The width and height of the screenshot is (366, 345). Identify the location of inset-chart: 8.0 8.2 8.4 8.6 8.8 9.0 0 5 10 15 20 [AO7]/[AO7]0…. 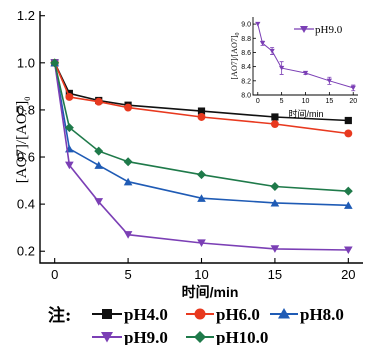
(295, 65).